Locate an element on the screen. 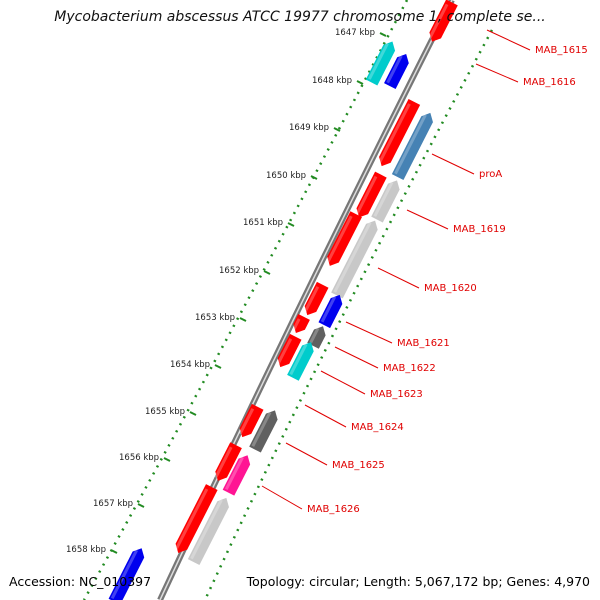 The image size is (600, 600). tick-label: 1655 kbp is located at coordinates (165, 412).